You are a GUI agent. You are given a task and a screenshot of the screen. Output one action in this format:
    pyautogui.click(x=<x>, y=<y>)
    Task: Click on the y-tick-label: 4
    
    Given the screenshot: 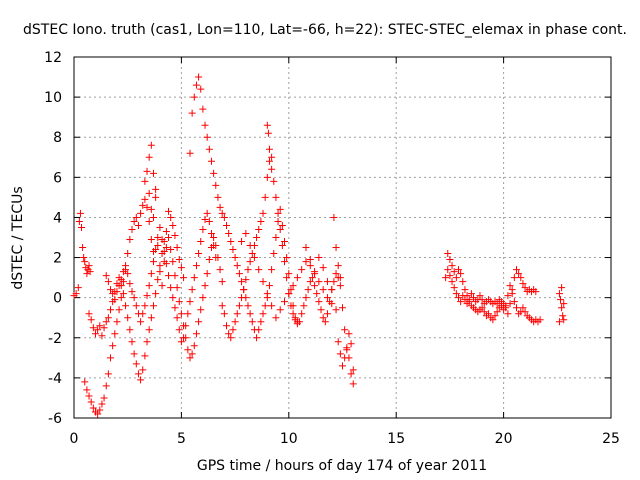 What is the action you would take?
    pyautogui.click(x=57, y=218)
    